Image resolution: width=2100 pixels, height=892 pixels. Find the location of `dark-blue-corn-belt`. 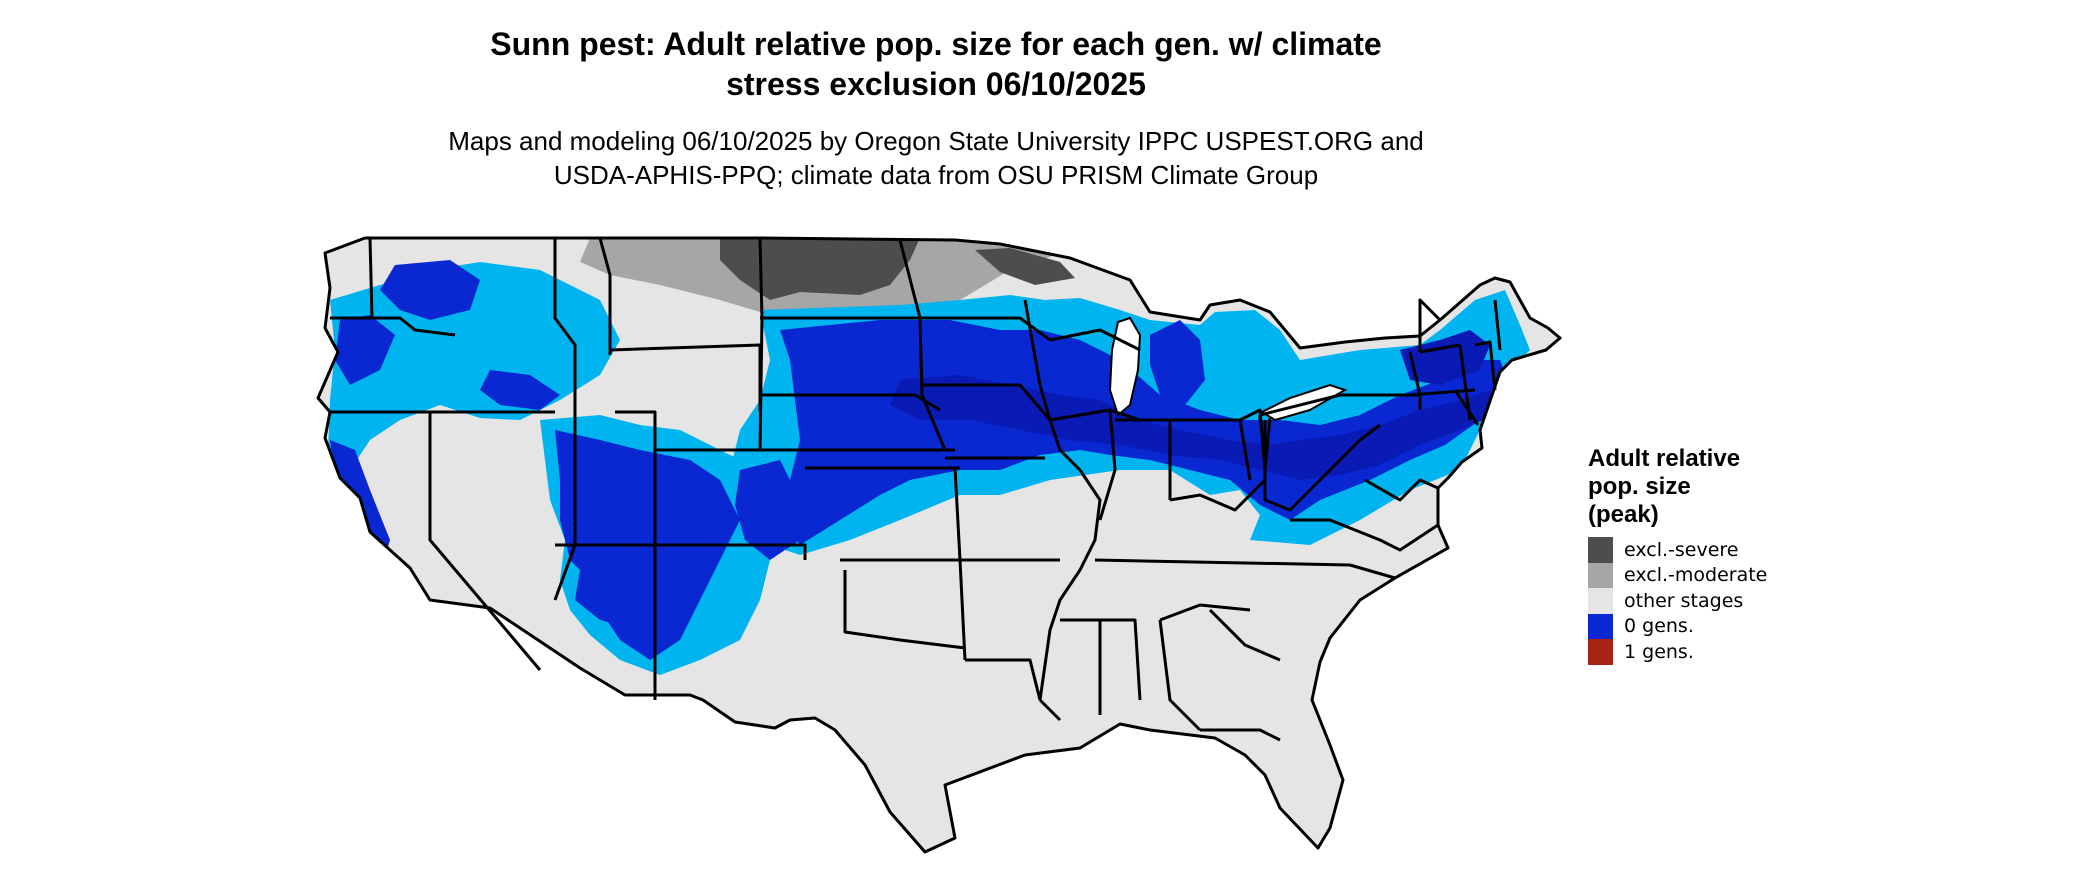

dark-blue-corn-belt is located at coordinates (1192, 427).